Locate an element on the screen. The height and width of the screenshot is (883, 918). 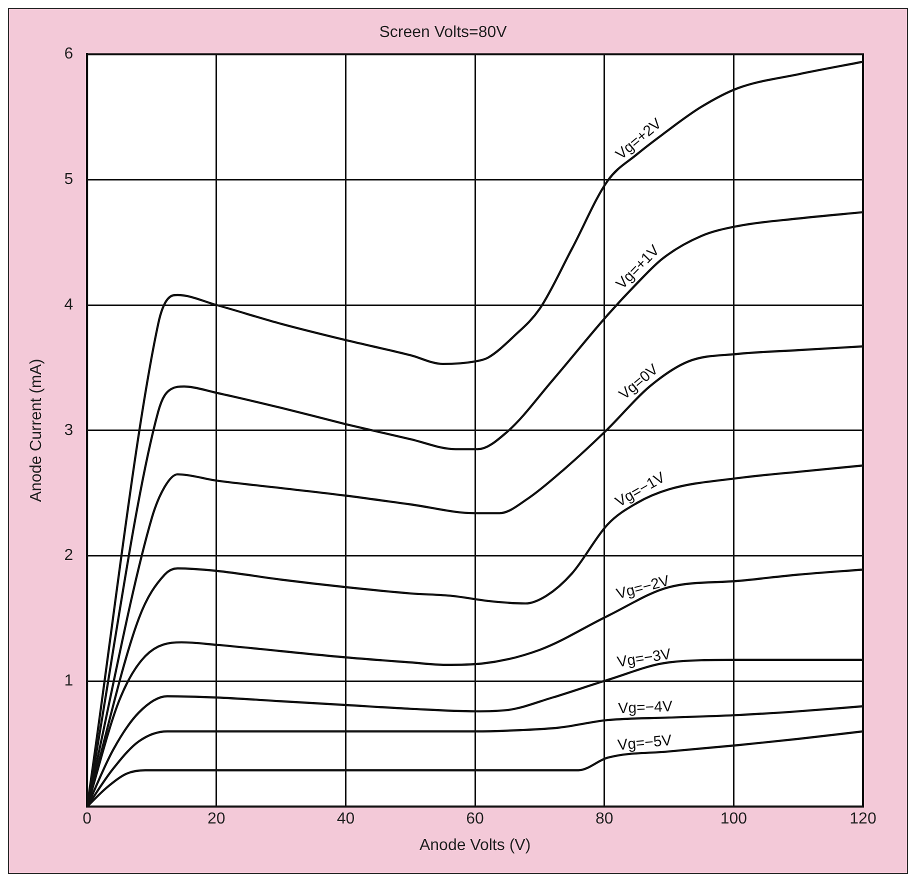
y-tick-label: 6 is located at coordinates (69, 54).